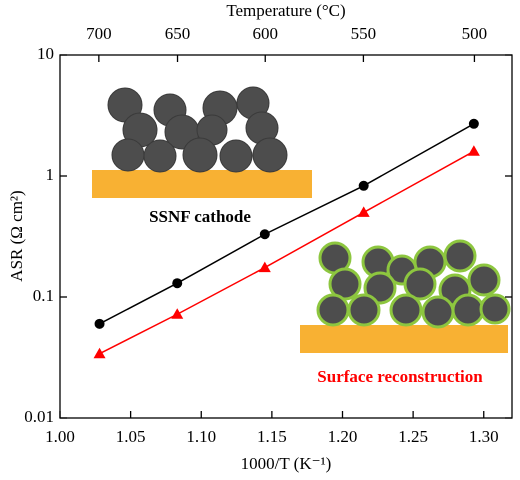 This screenshot has width=520, height=480. What do you see at coordinates (400, 376) in the screenshot?
I see `annotation: Surface reconstruction` at bounding box center [400, 376].